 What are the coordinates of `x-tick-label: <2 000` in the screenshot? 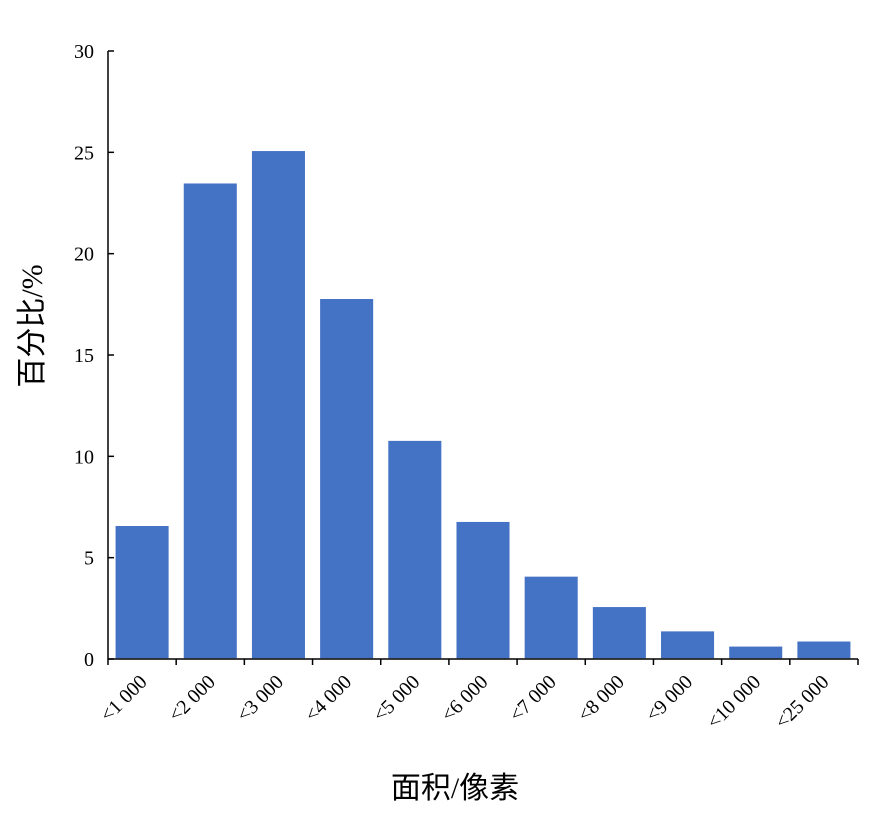 It's located at (191, 698).